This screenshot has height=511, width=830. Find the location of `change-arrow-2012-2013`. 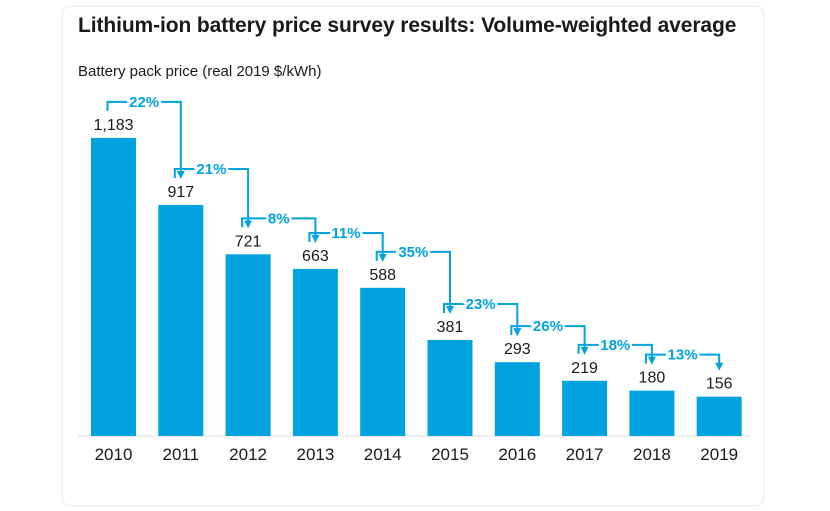

change-arrow-2012-2013 is located at coordinates (280, 230).